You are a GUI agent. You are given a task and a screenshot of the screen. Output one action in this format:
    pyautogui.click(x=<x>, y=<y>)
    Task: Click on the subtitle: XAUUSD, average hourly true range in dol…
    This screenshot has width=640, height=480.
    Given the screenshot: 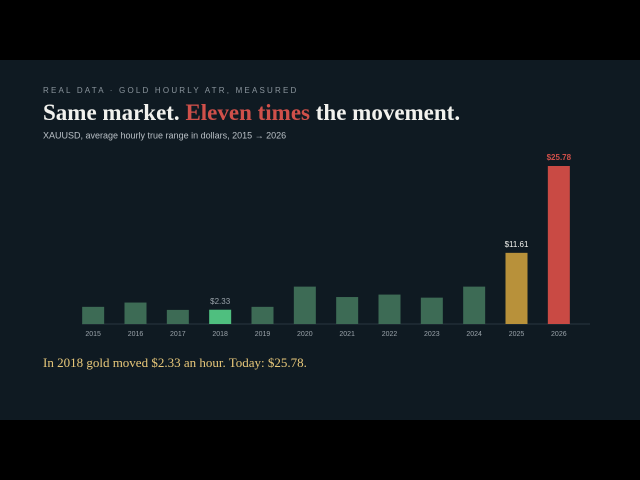 What is the action you would take?
    pyautogui.click(x=164, y=135)
    